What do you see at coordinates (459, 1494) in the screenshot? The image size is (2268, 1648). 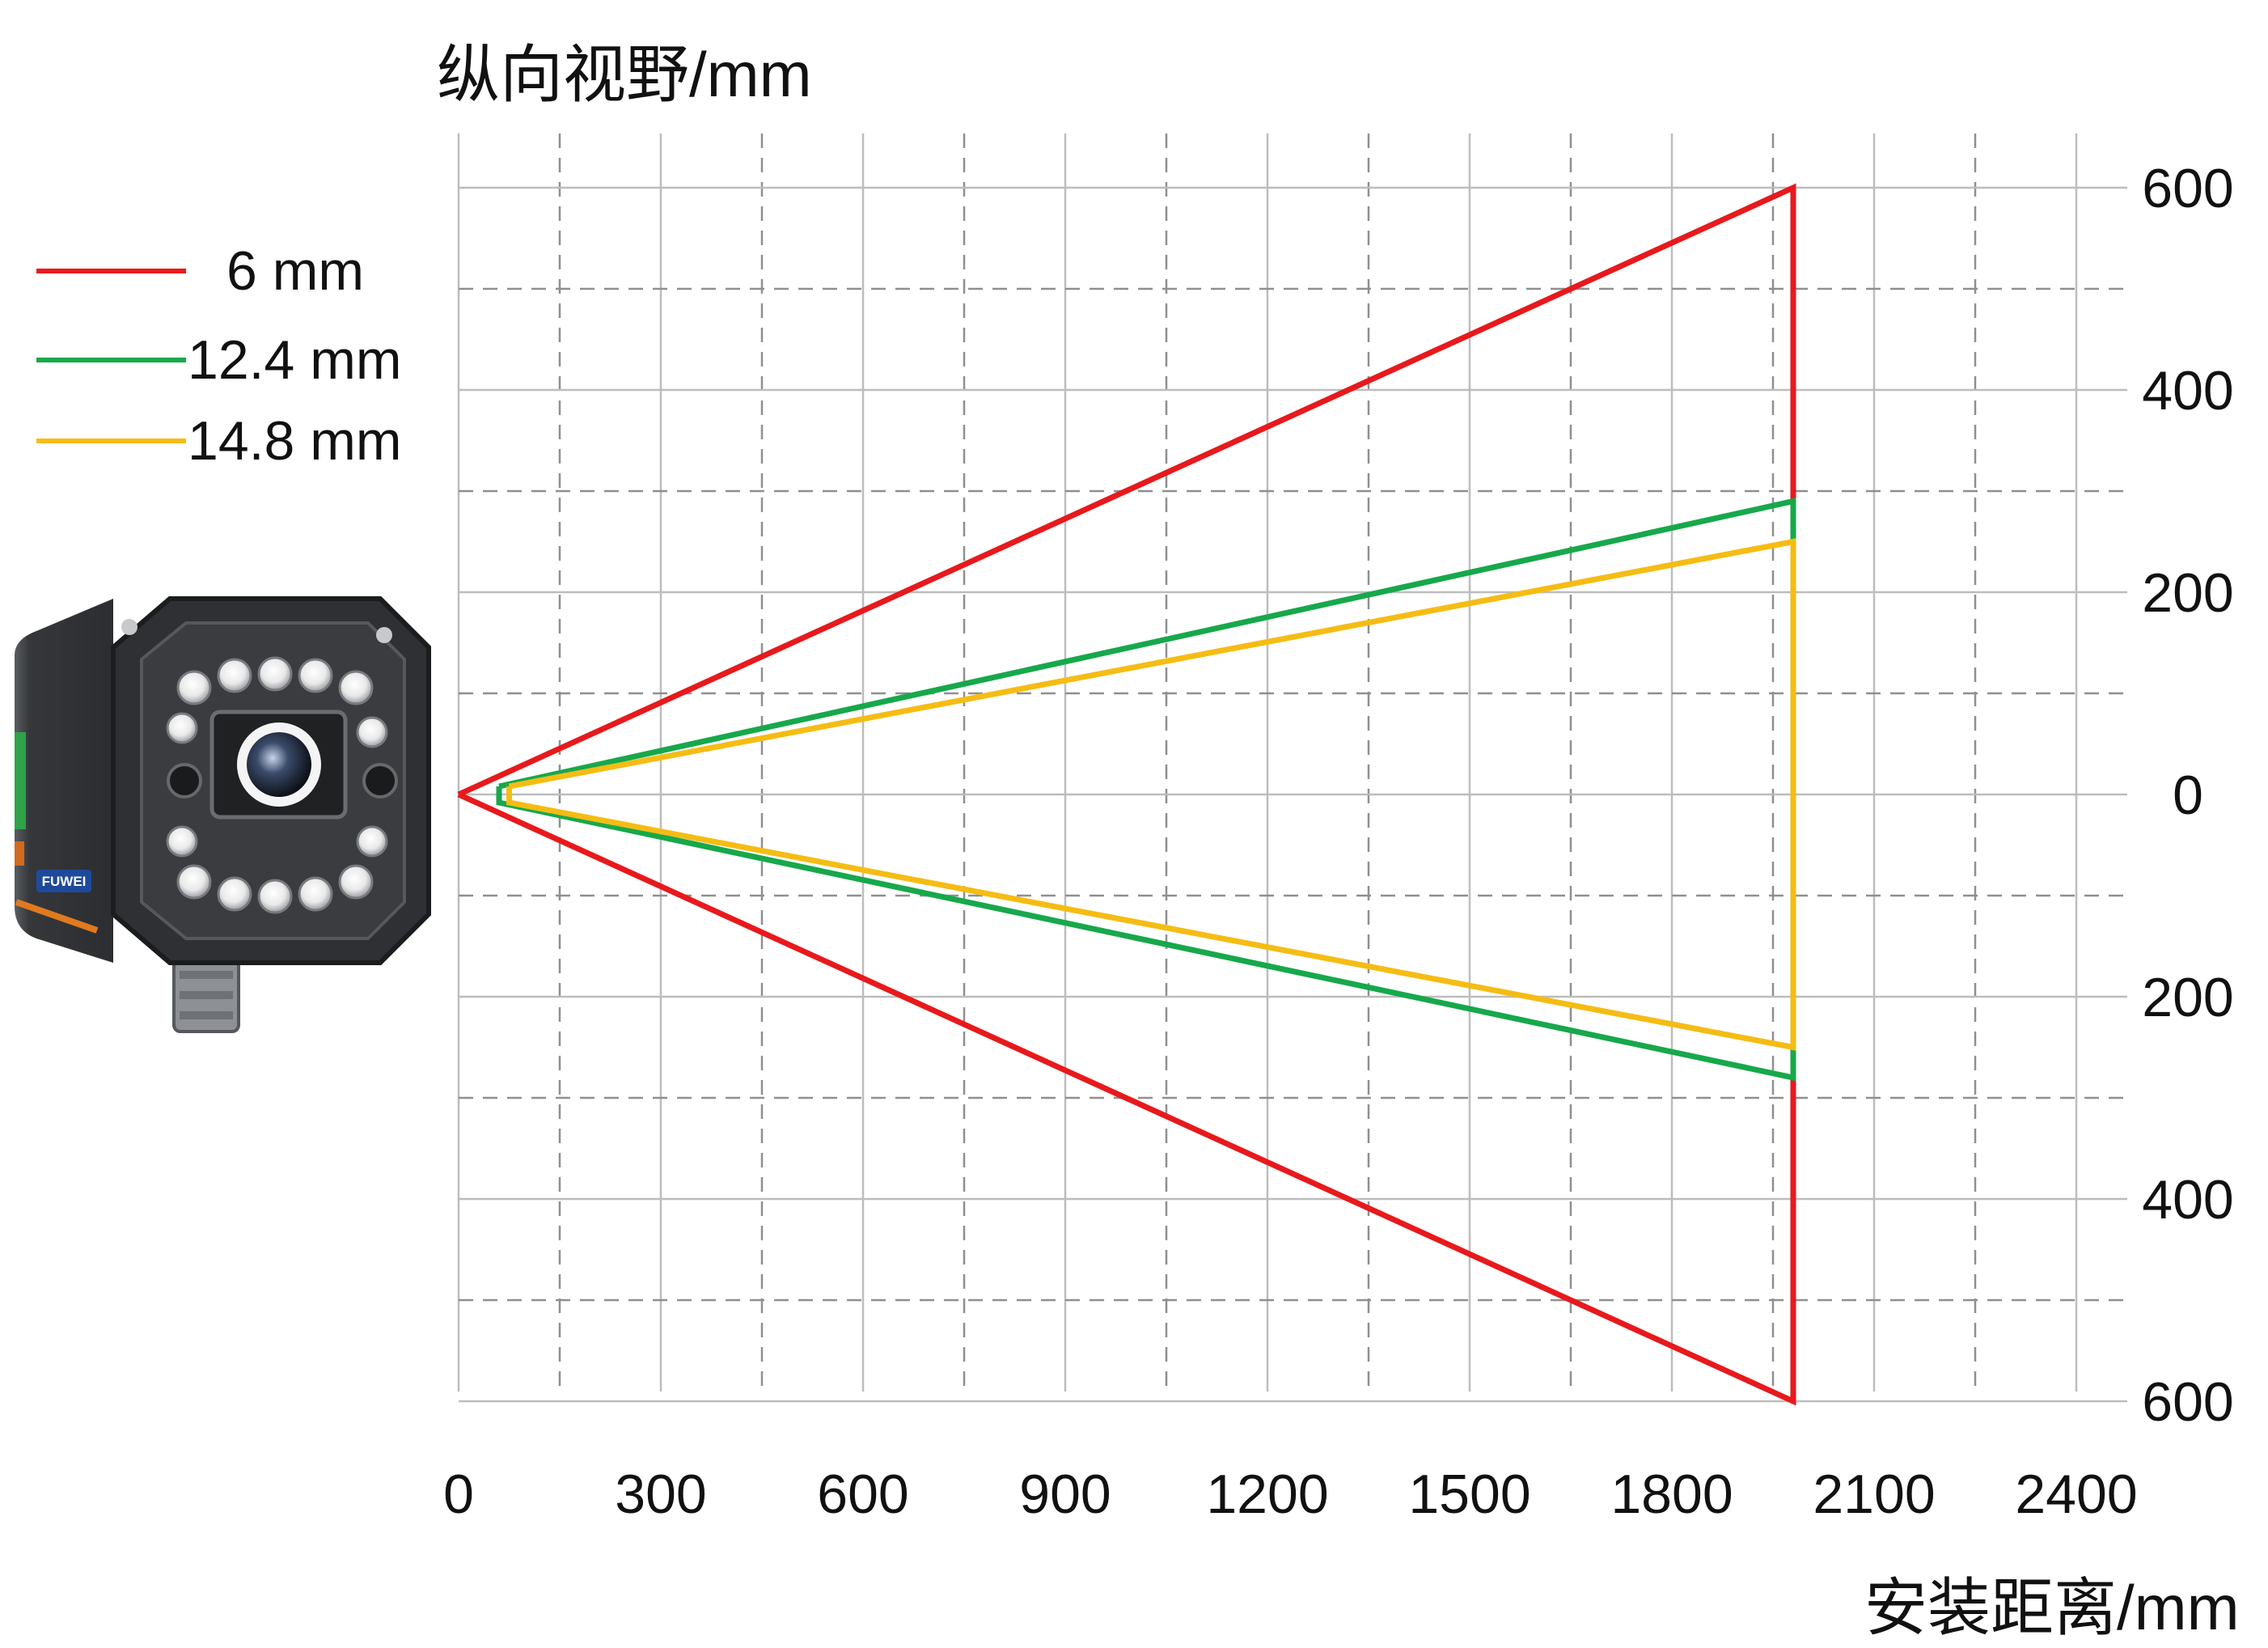 I see `x-tick-label: 0` at bounding box center [459, 1494].